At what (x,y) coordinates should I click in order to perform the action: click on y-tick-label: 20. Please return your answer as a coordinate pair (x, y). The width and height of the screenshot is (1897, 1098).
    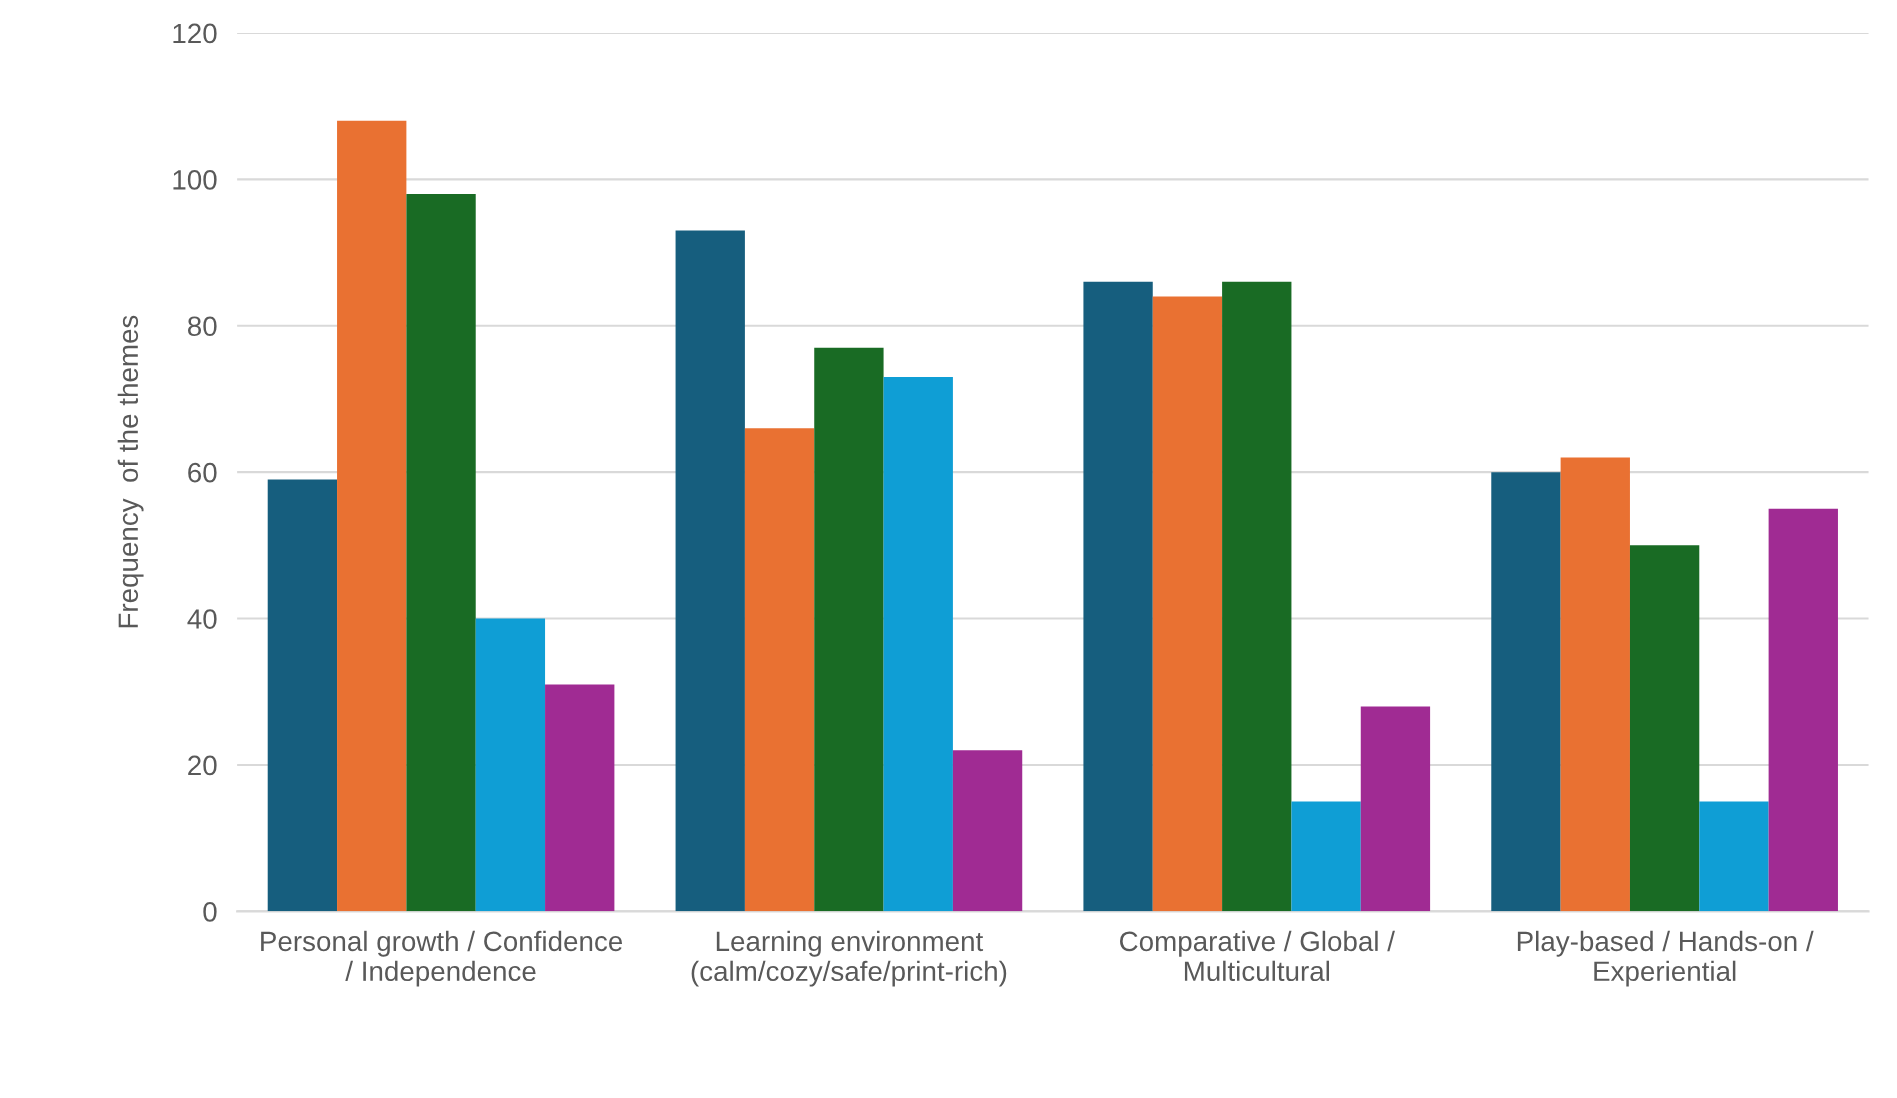
    Looking at the image, I should click on (202, 765).